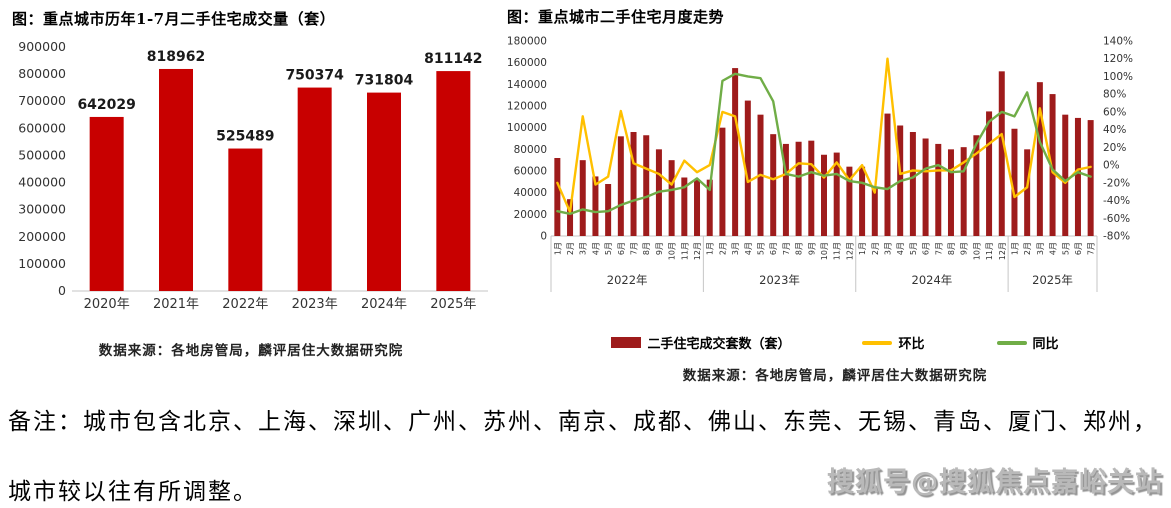  Describe the element at coordinates (42, 100) in the screenshot. I see `y-axis-tick-label: 700000` at that location.